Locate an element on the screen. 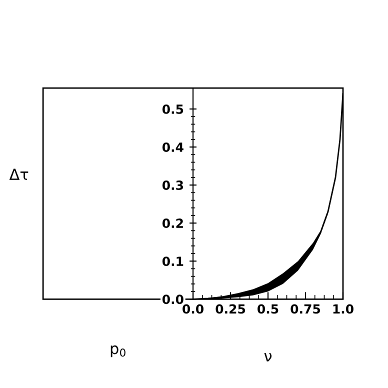  y-axis-title: Δτ is located at coordinates (18, 174).